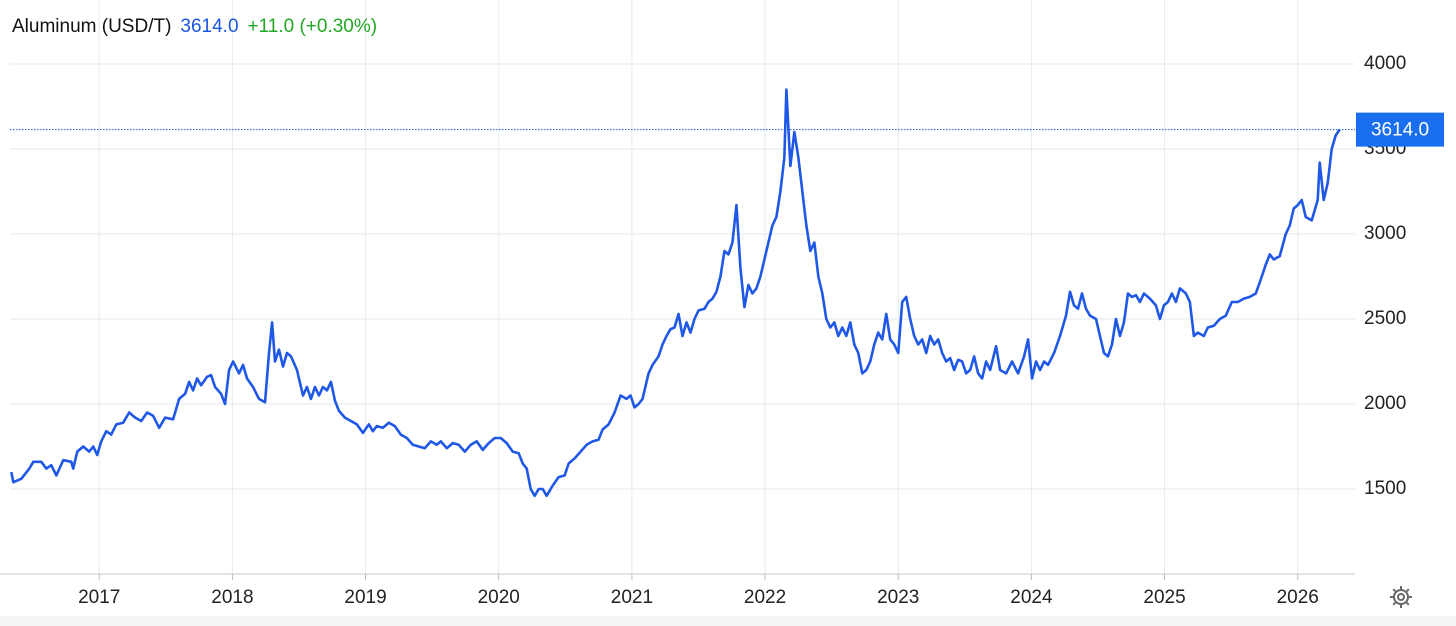 This screenshot has width=1456, height=626. Describe the element at coordinates (1164, 597) in the screenshot. I see `x-tick-label: 2025` at that location.